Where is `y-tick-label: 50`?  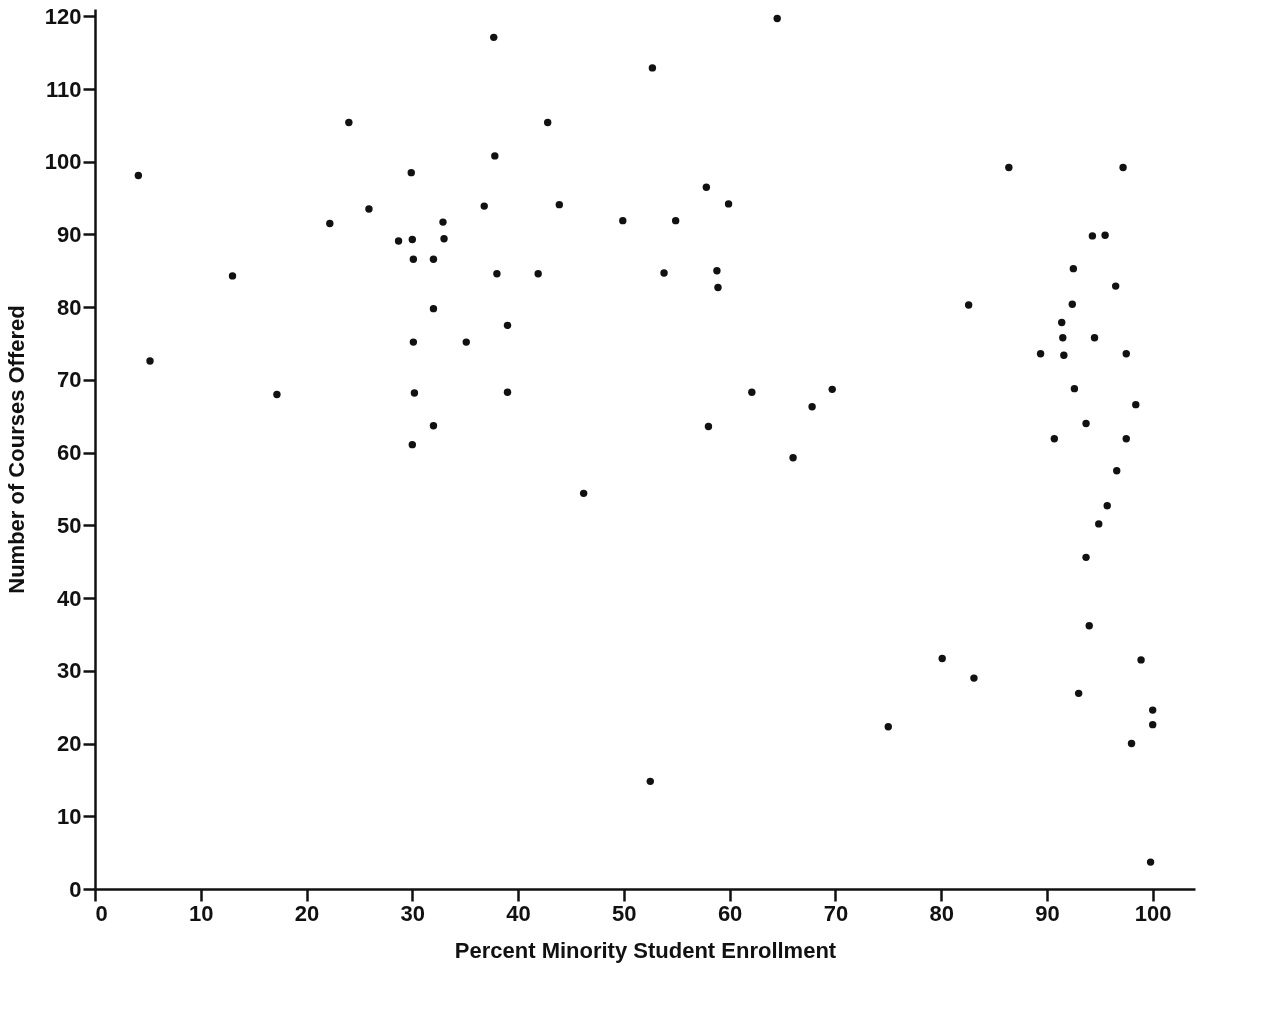
y-tick-label: 50 is located at coordinates (69, 525).